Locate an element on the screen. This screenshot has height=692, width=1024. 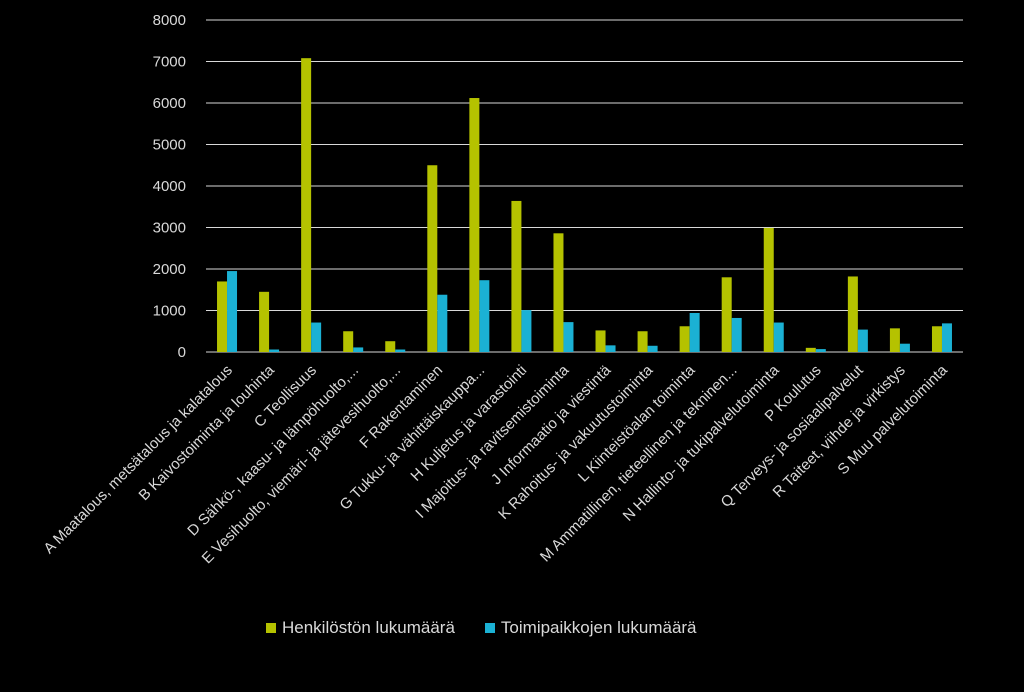
y-tick-label: 4000 is located at coordinates (169, 186).